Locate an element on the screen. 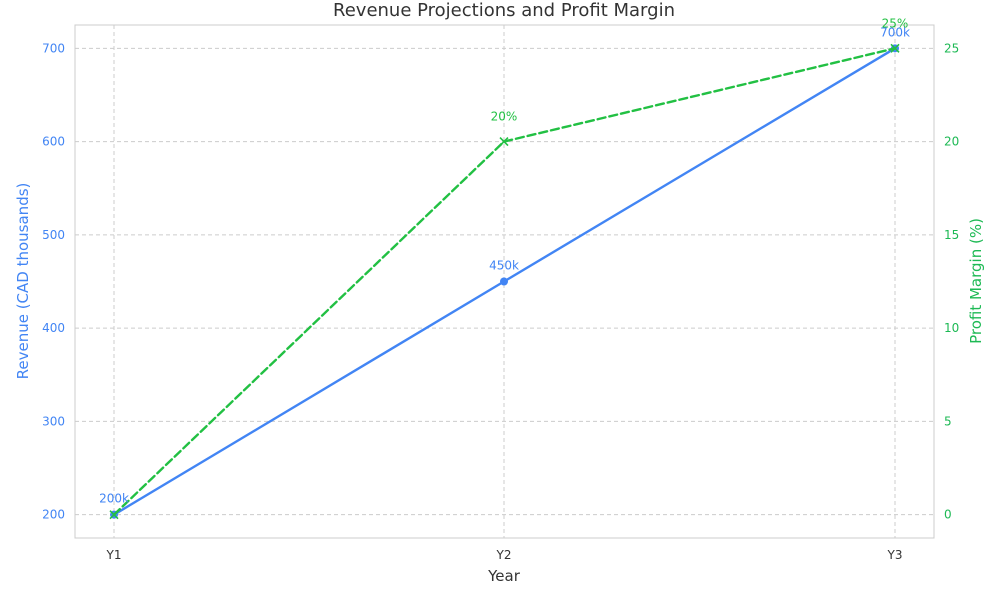 This screenshot has height=604, width=1000. chart-title: Revenue Projections and Profit Margin is located at coordinates (504, 10).